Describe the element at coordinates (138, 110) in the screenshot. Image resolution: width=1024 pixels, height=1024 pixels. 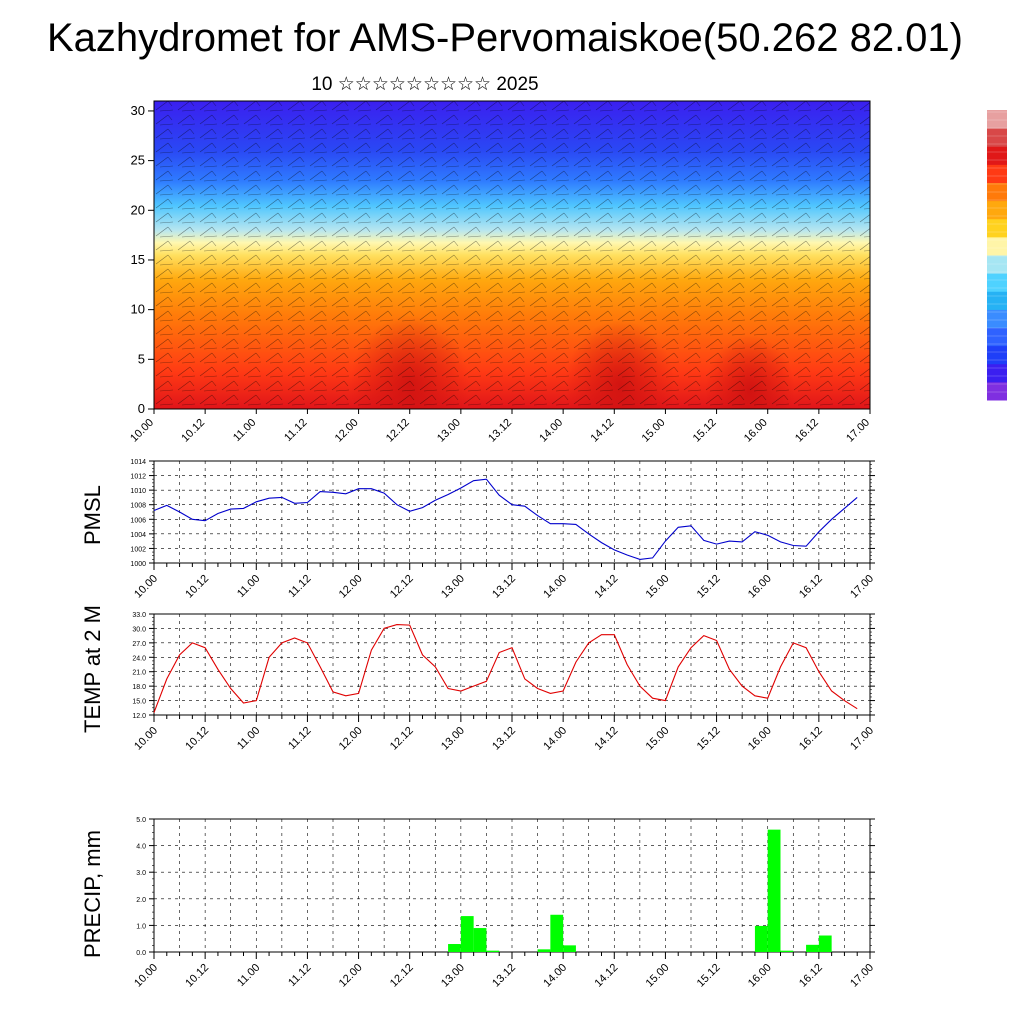
I see `y-tick-label: 30` at that location.